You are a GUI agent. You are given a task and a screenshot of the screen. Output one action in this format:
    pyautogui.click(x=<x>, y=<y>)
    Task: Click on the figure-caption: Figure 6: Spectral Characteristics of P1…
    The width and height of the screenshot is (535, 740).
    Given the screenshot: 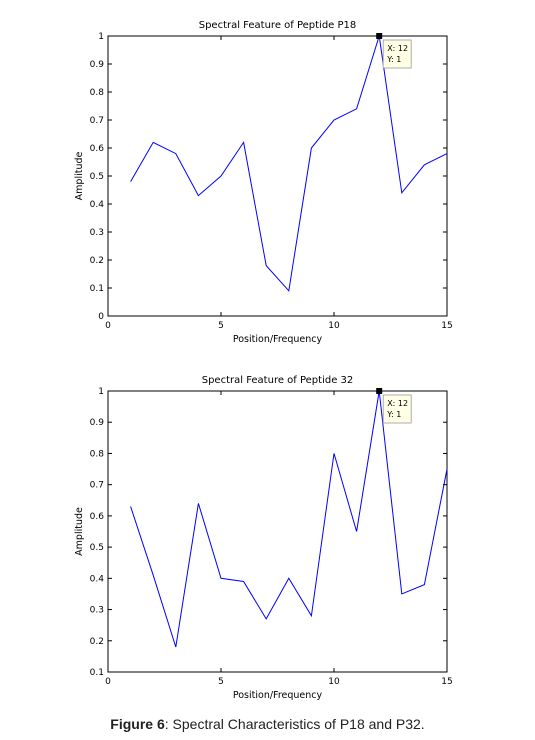 What is the action you would take?
    pyautogui.click(x=267, y=724)
    